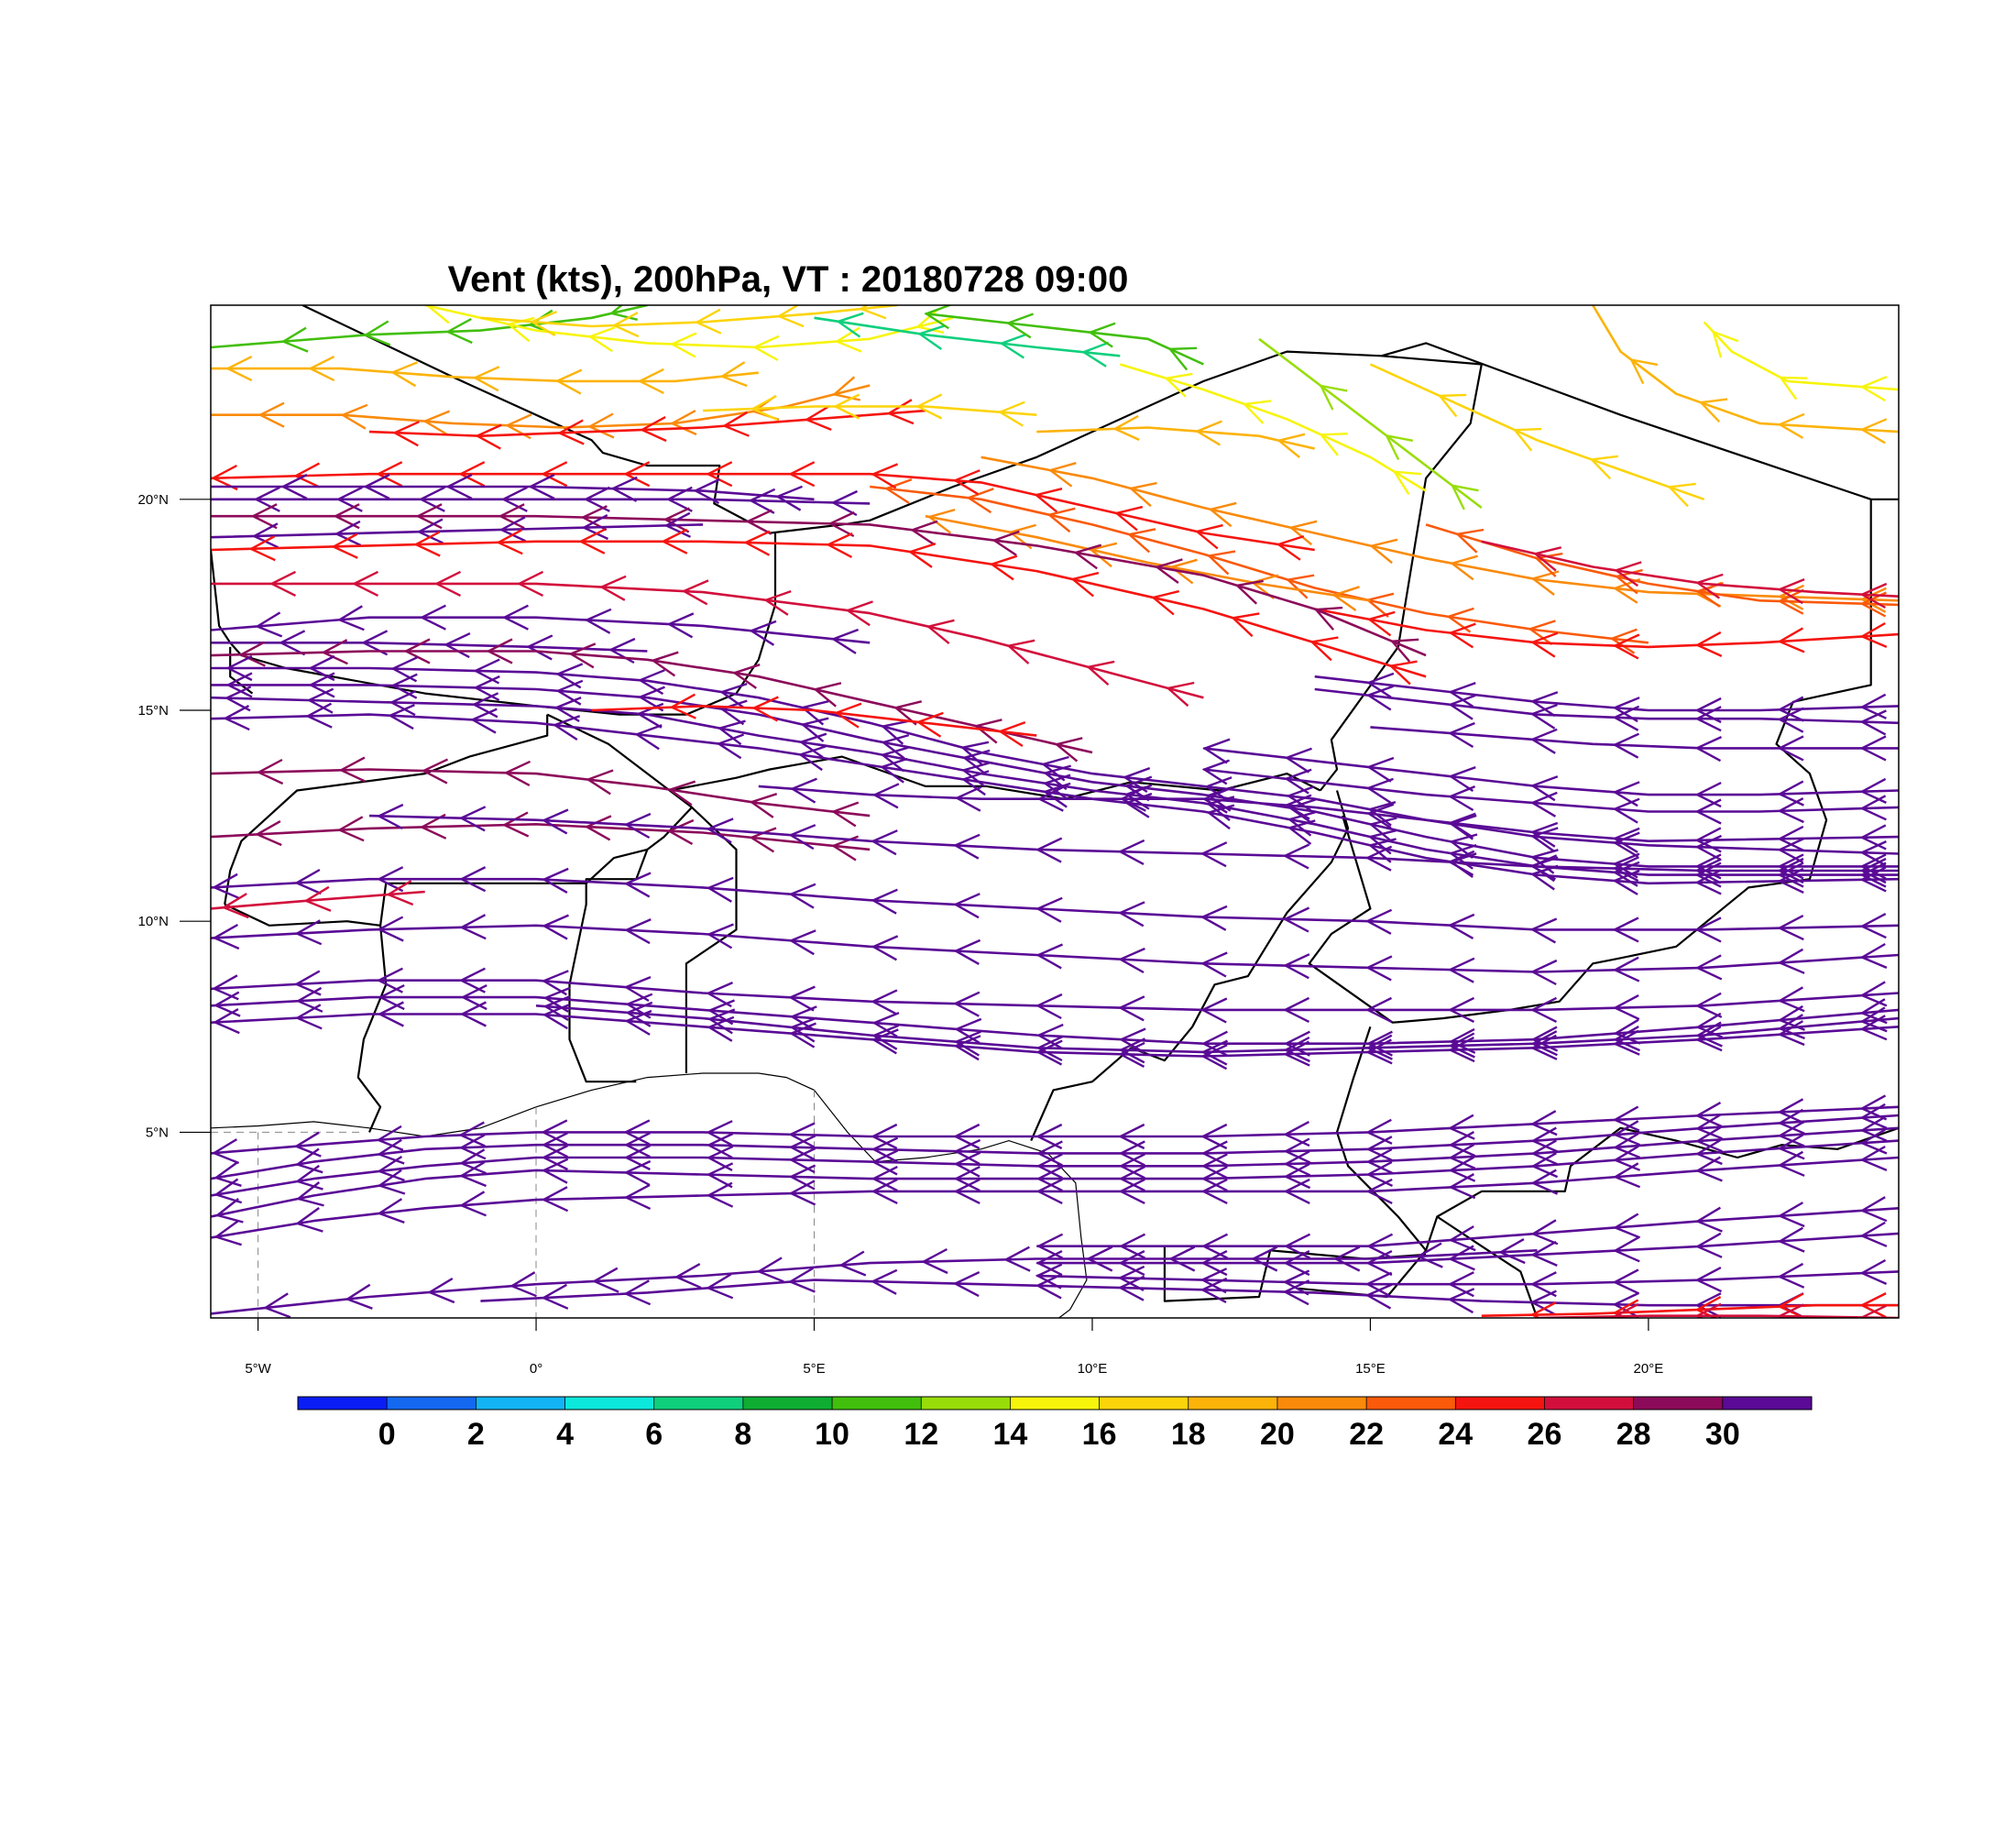  I want to click on colorbar-swatch, so click(698, 1403).